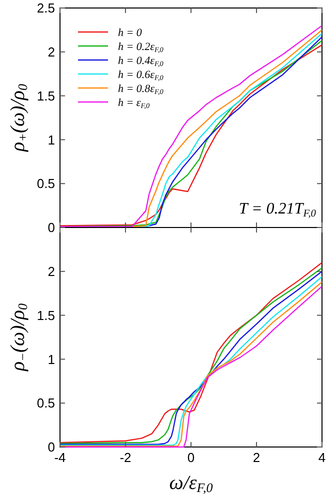 The image size is (327, 497). What do you see at coordinates (256, 457) in the screenshot?
I see `x-tick-label: 2` at bounding box center [256, 457].